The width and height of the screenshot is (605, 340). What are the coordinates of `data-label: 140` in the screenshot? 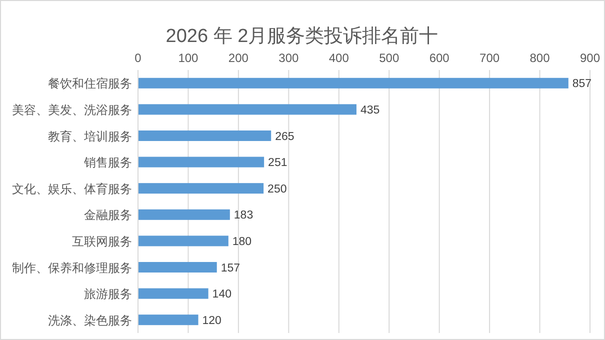 It's located at (222, 294).